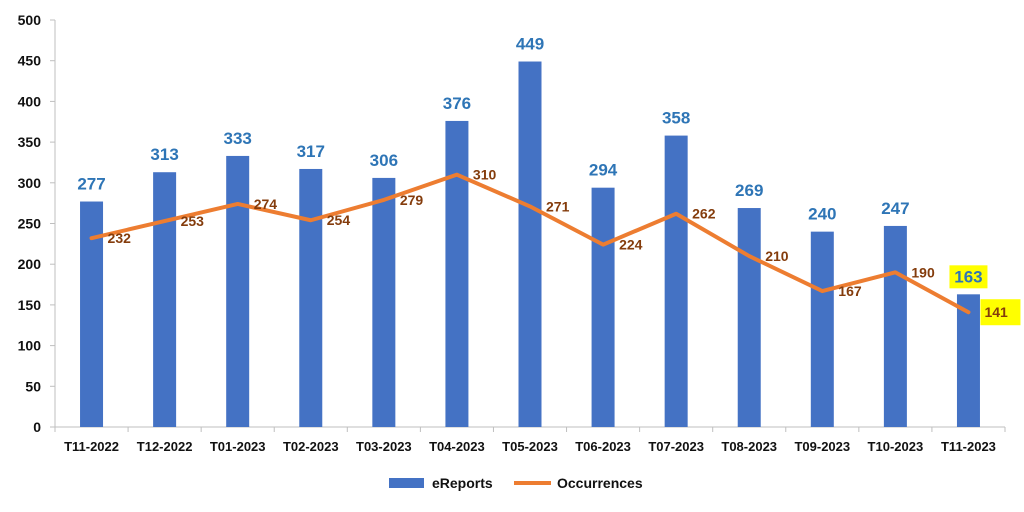 This screenshot has width=1024, height=512. Describe the element at coordinates (996, 312) in the screenshot. I see `line-value-label: 141` at that location.